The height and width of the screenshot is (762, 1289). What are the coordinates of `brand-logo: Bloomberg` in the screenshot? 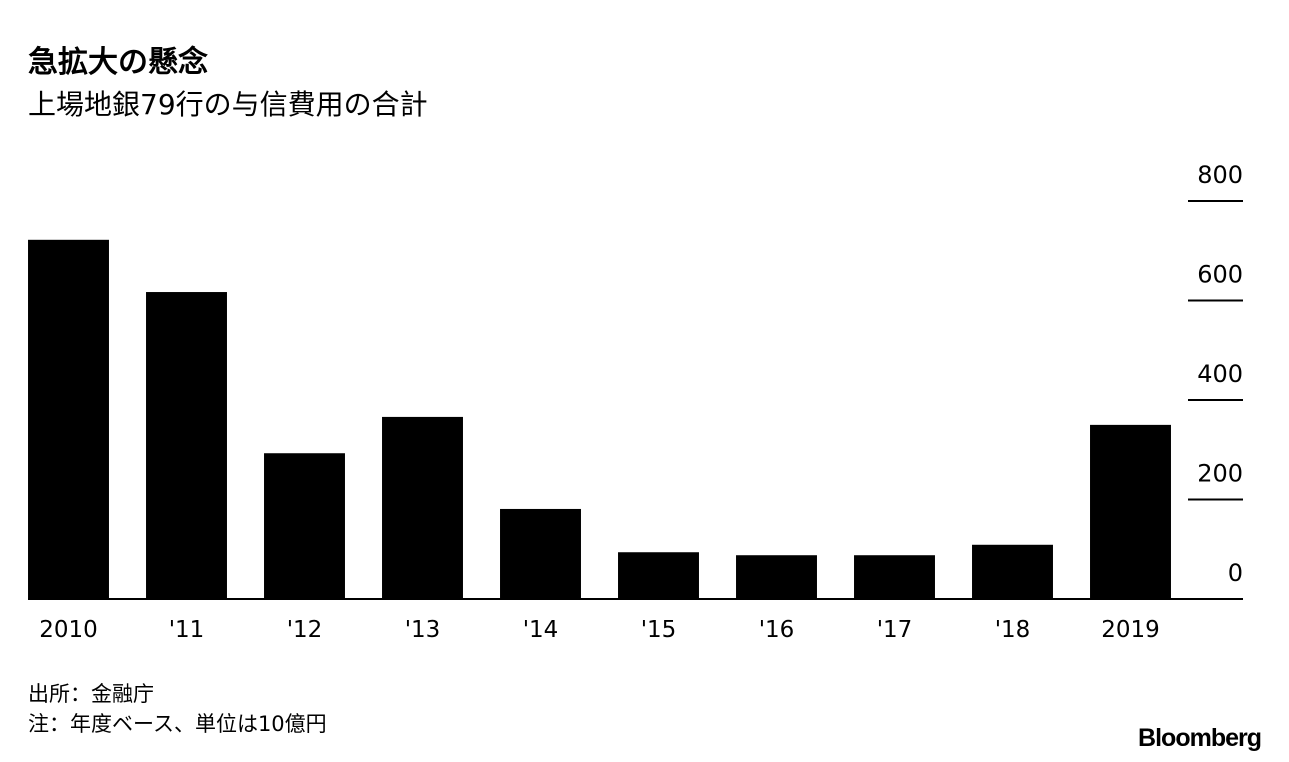 It's located at (1199, 738).